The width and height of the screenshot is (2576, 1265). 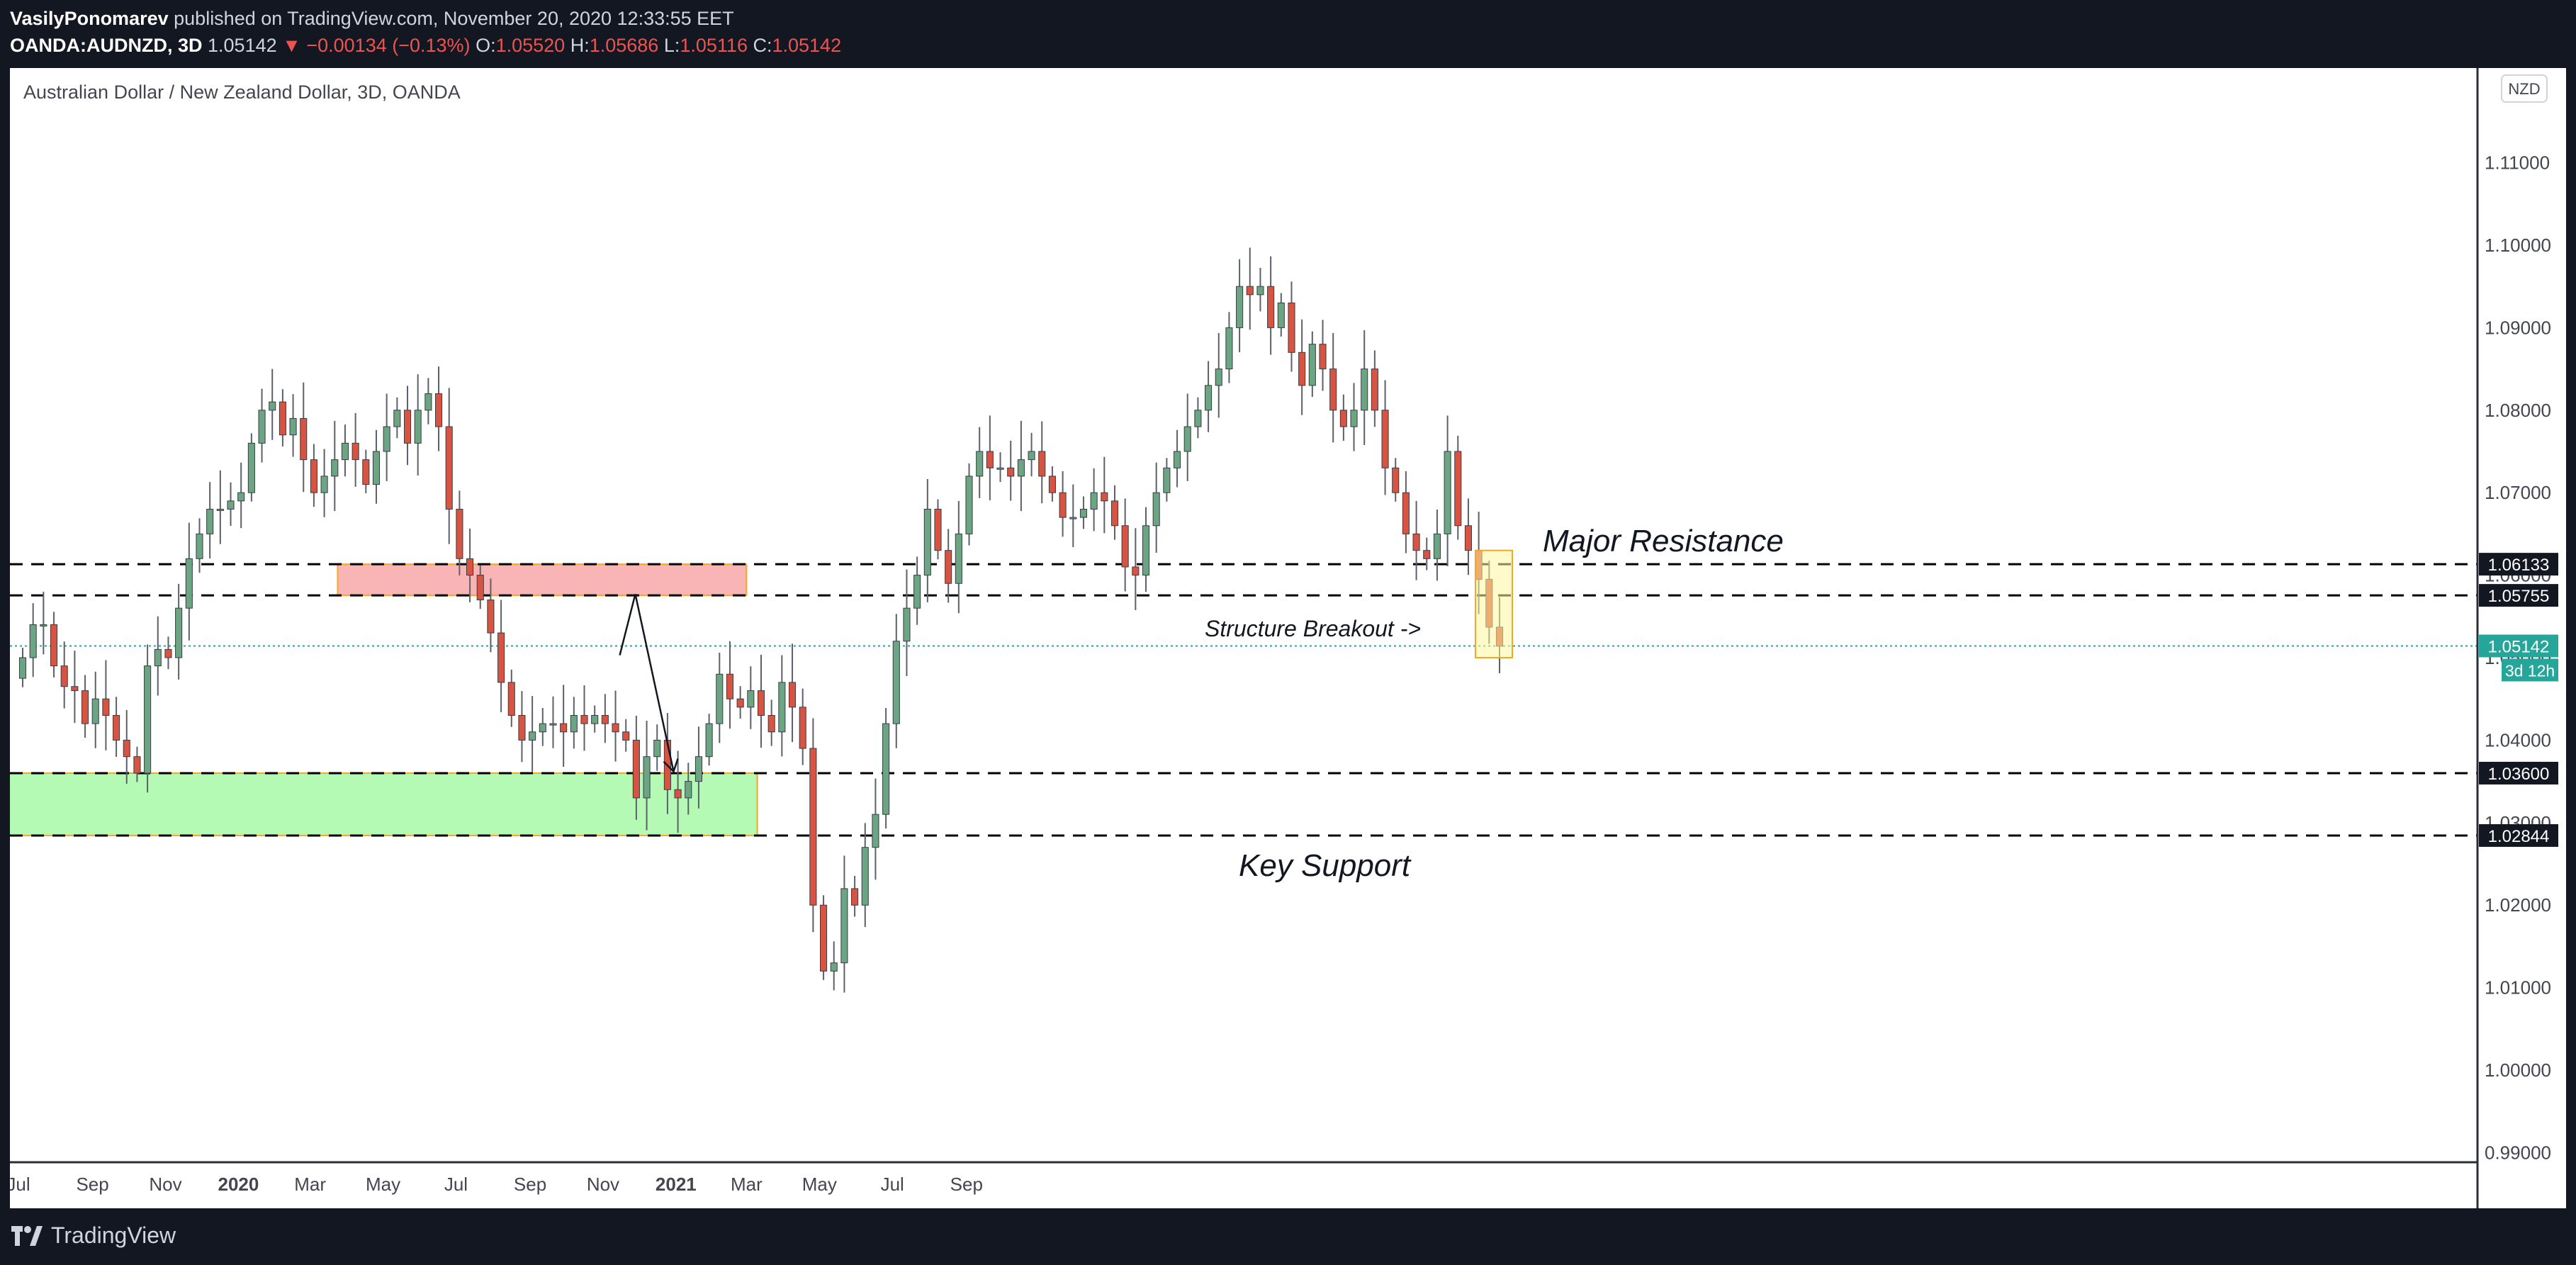 I want to click on author-name: VasilyPonomarev, so click(x=89, y=18).